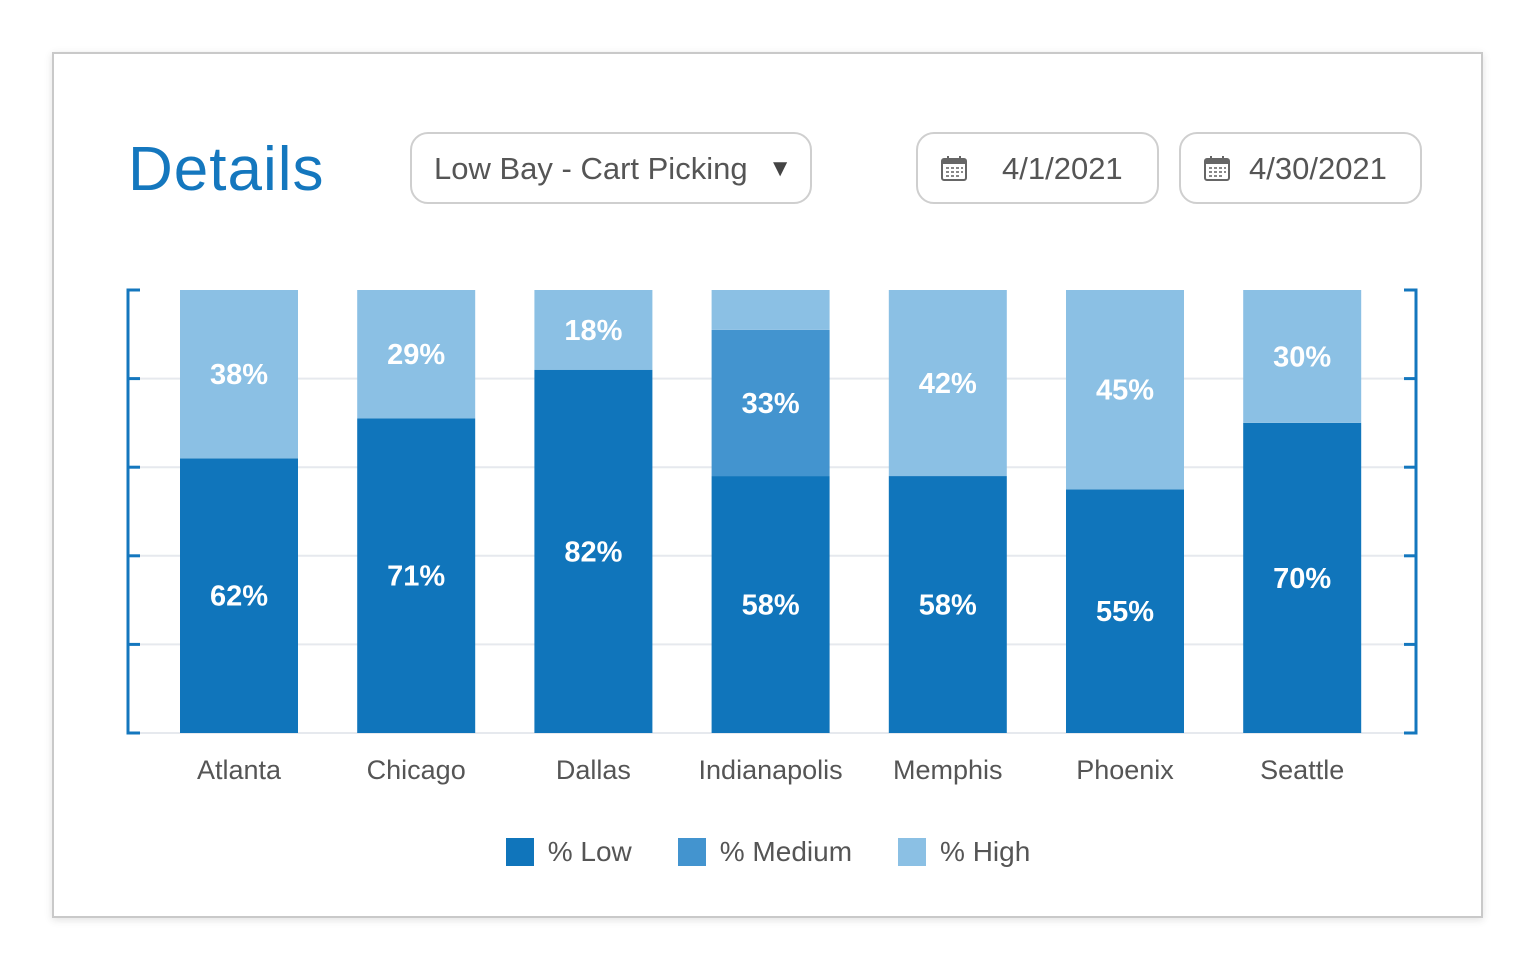  I want to click on legend-label-low: % Low, so click(589, 851).